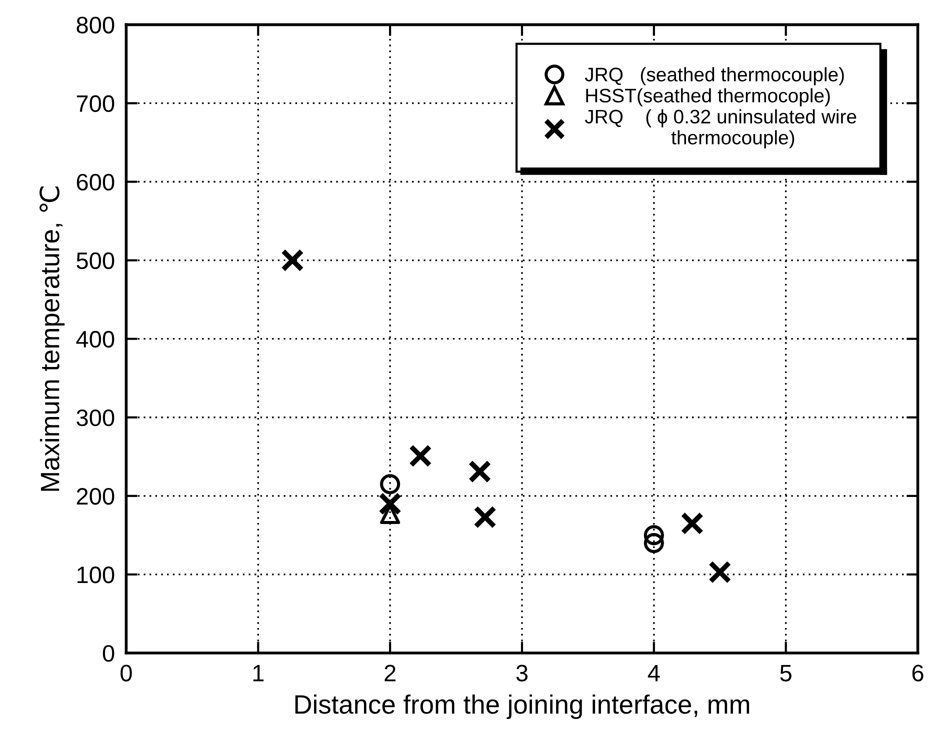 Image resolution: width=928 pixels, height=748 pixels. I want to click on legend-label: JRQ (seathed thermocouple), so click(714, 76).